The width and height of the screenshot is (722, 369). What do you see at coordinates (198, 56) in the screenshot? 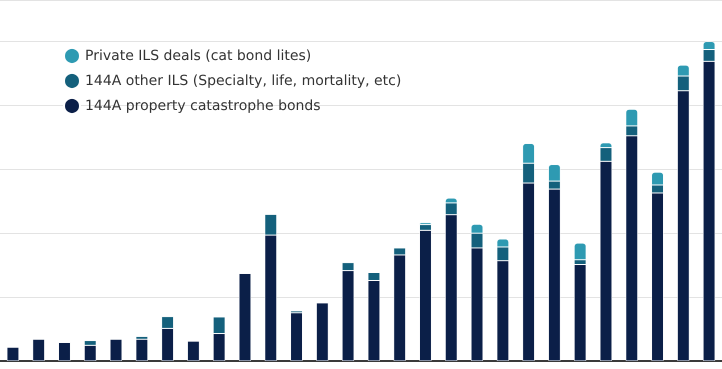
I see `legend-label: Private ILS deals (cat bond lites)` at bounding box center [198, 56].